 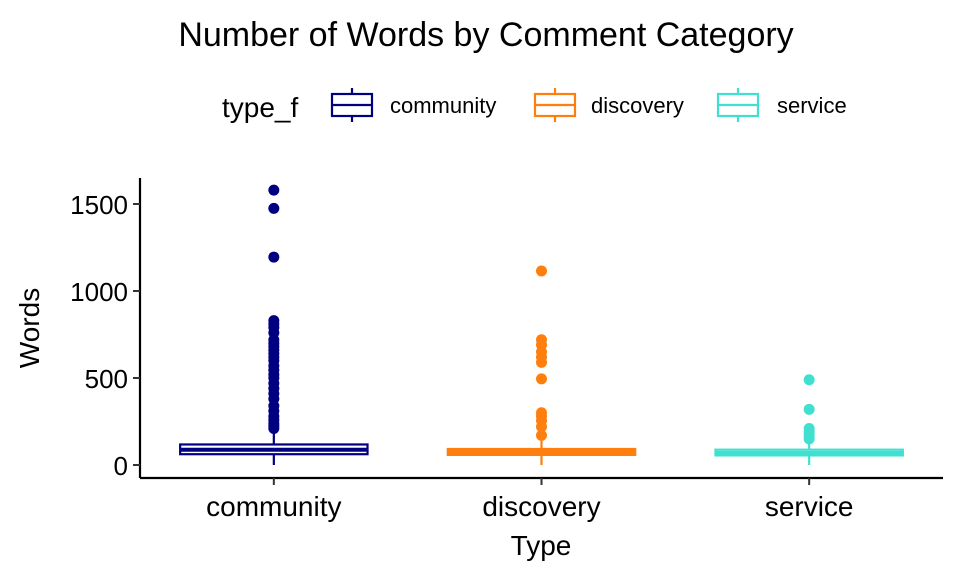 I want to click on x-tick-label: community, so click(x=273, y=506).